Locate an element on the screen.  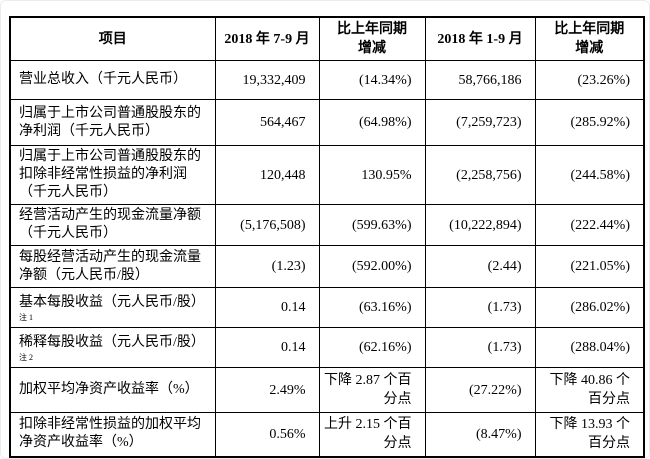
row-label-cell: 归属于上市公司普通股股东的净利润（千元人民币） is located at coordinates (112, 122).